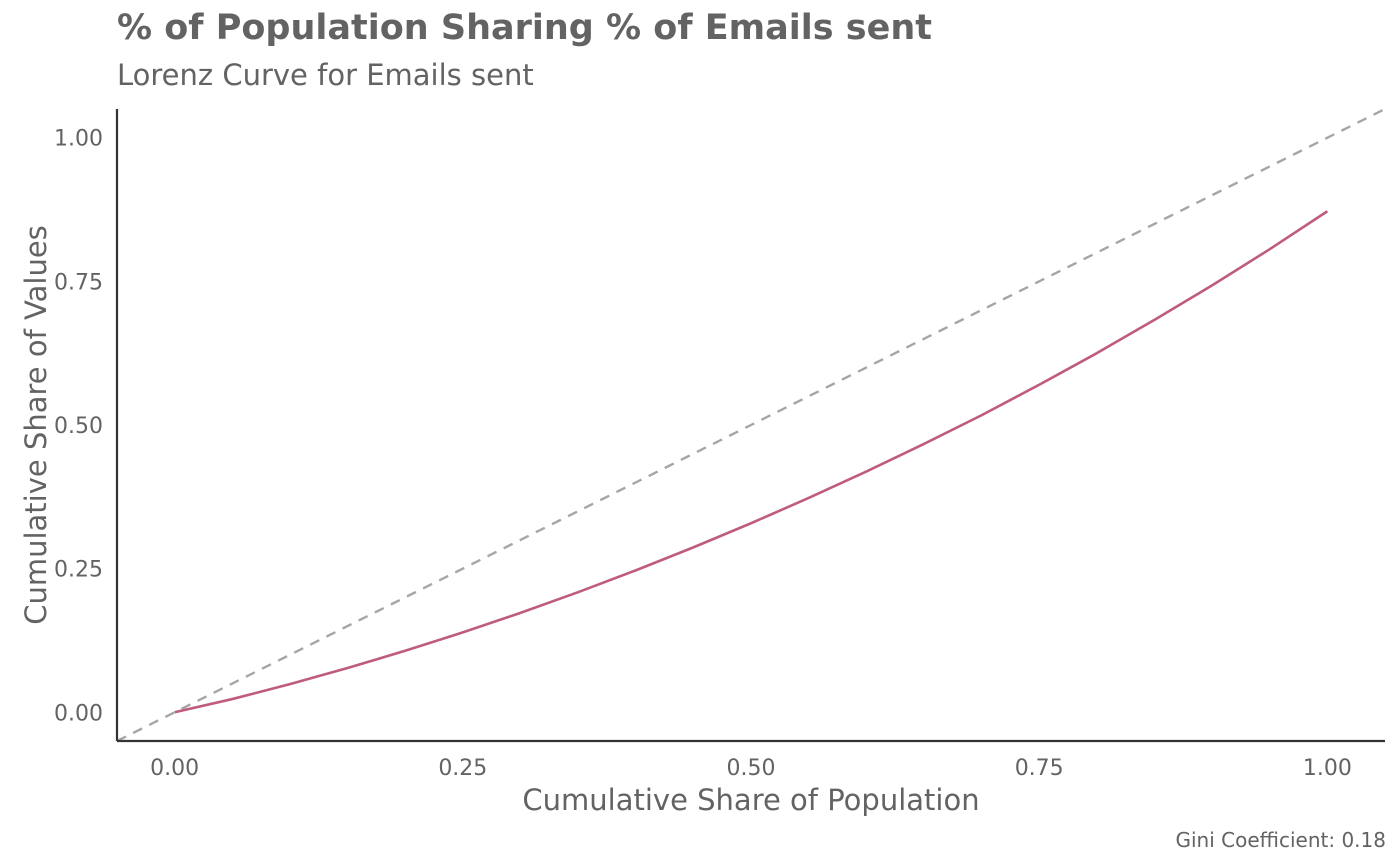  I want to click on y-tick-label: 0.00, so click(78, 713).